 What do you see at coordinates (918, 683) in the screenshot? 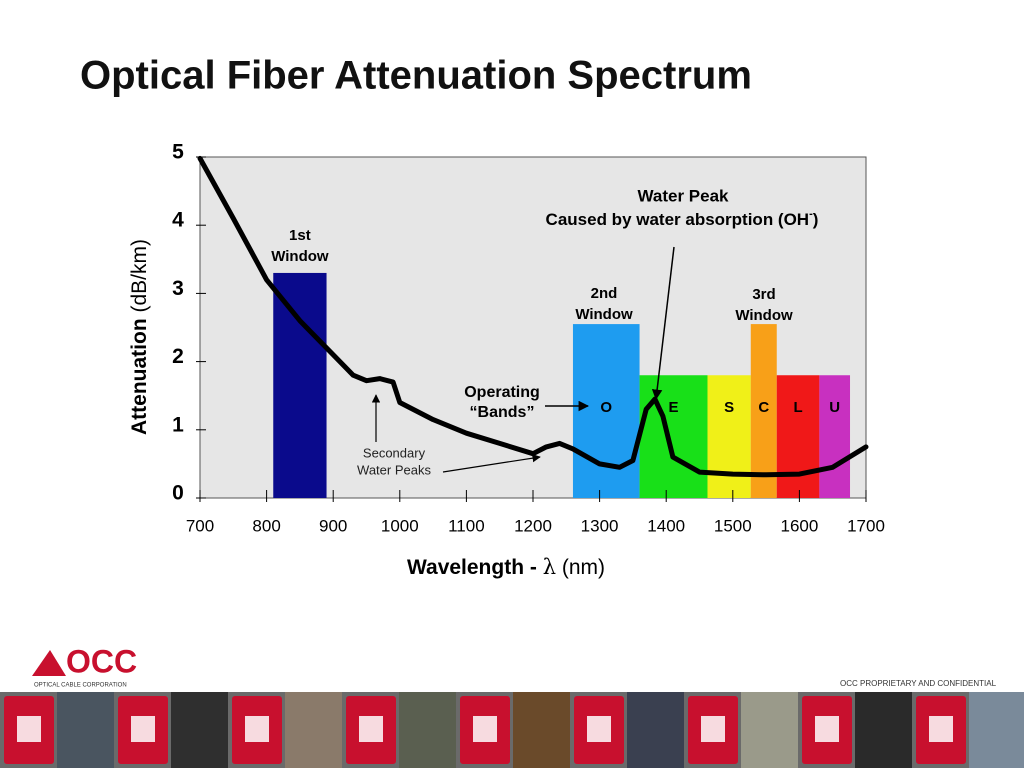
I see `notice: OCC PROPRIETARY AND CONFIDENTIAL` at bounding box center [918, 683].